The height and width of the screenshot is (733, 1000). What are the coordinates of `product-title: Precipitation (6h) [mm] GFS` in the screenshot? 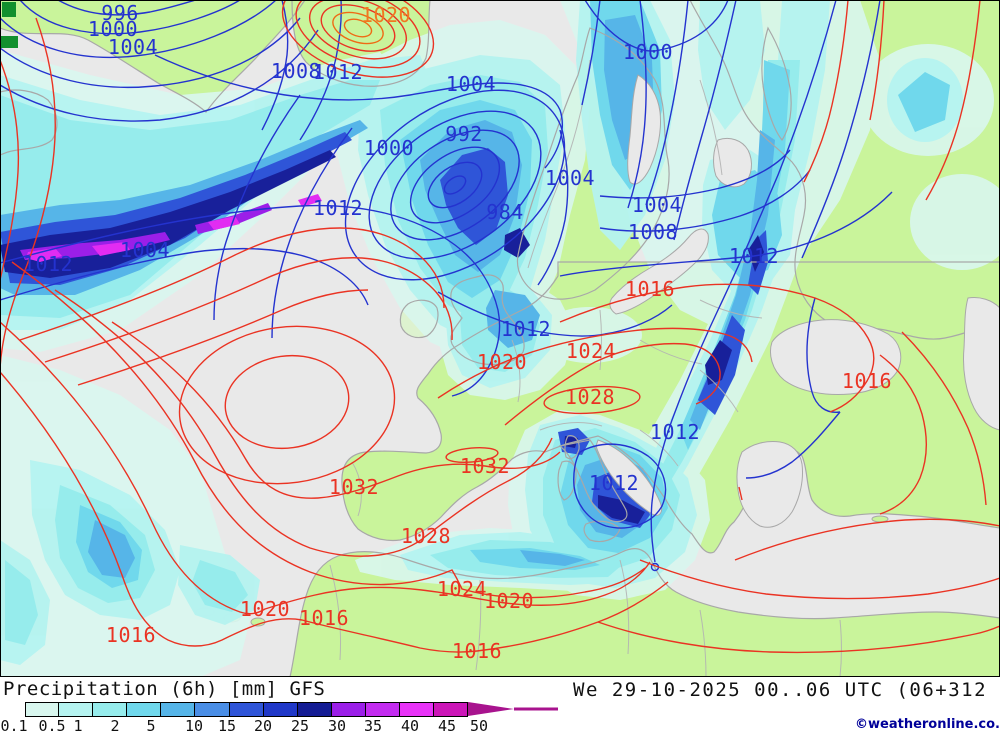 It's located at (164, 689).